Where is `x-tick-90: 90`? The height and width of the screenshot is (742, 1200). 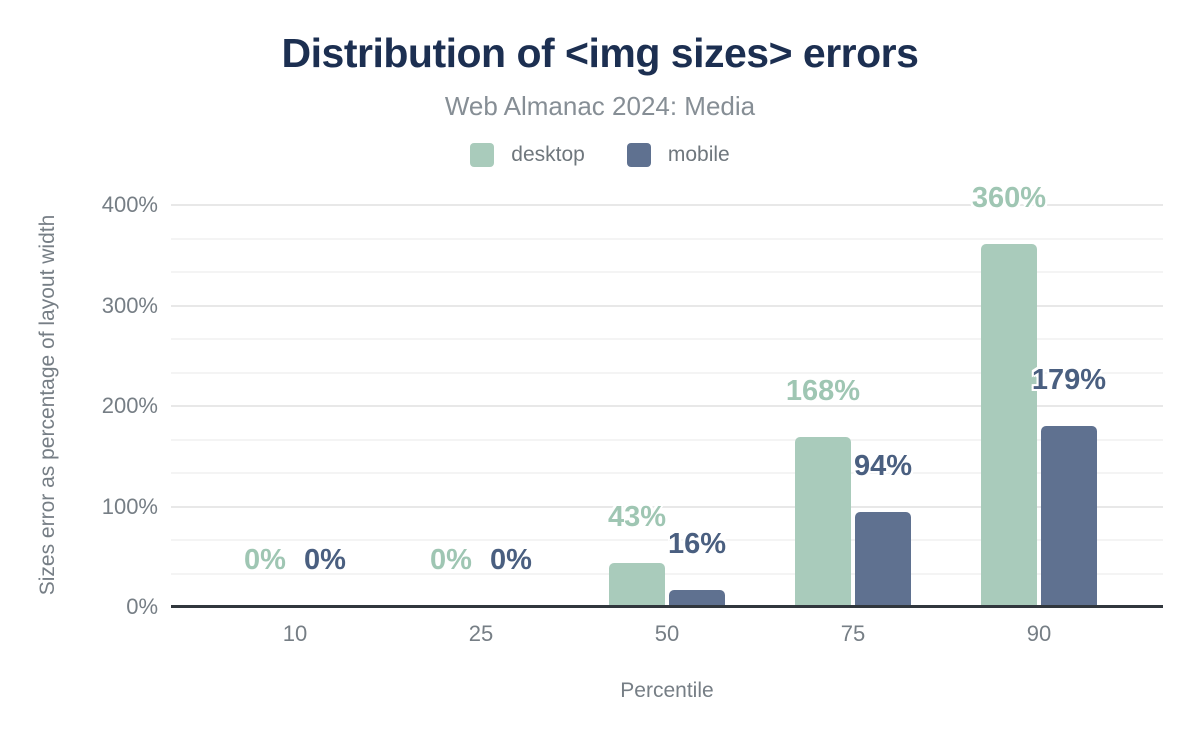 x-tick-90: 90 is located at coordinates (1039, 633).